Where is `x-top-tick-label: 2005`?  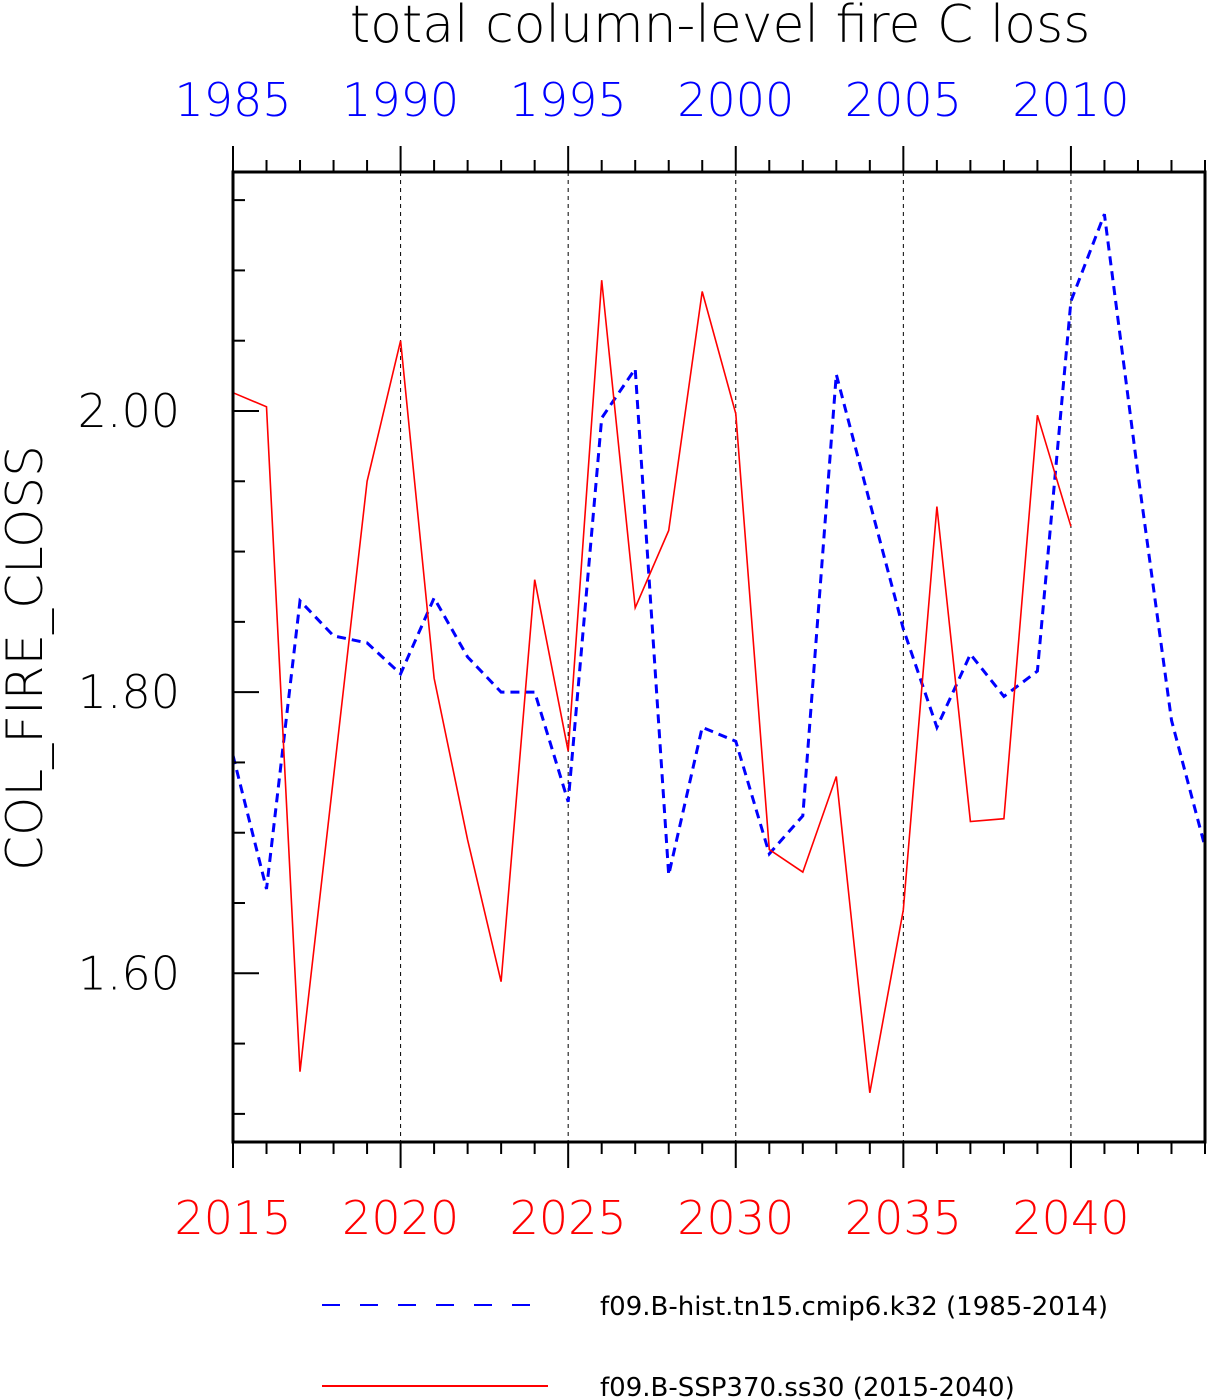
x-top-tick-label: 2005 is located at coordinates (903, 100).